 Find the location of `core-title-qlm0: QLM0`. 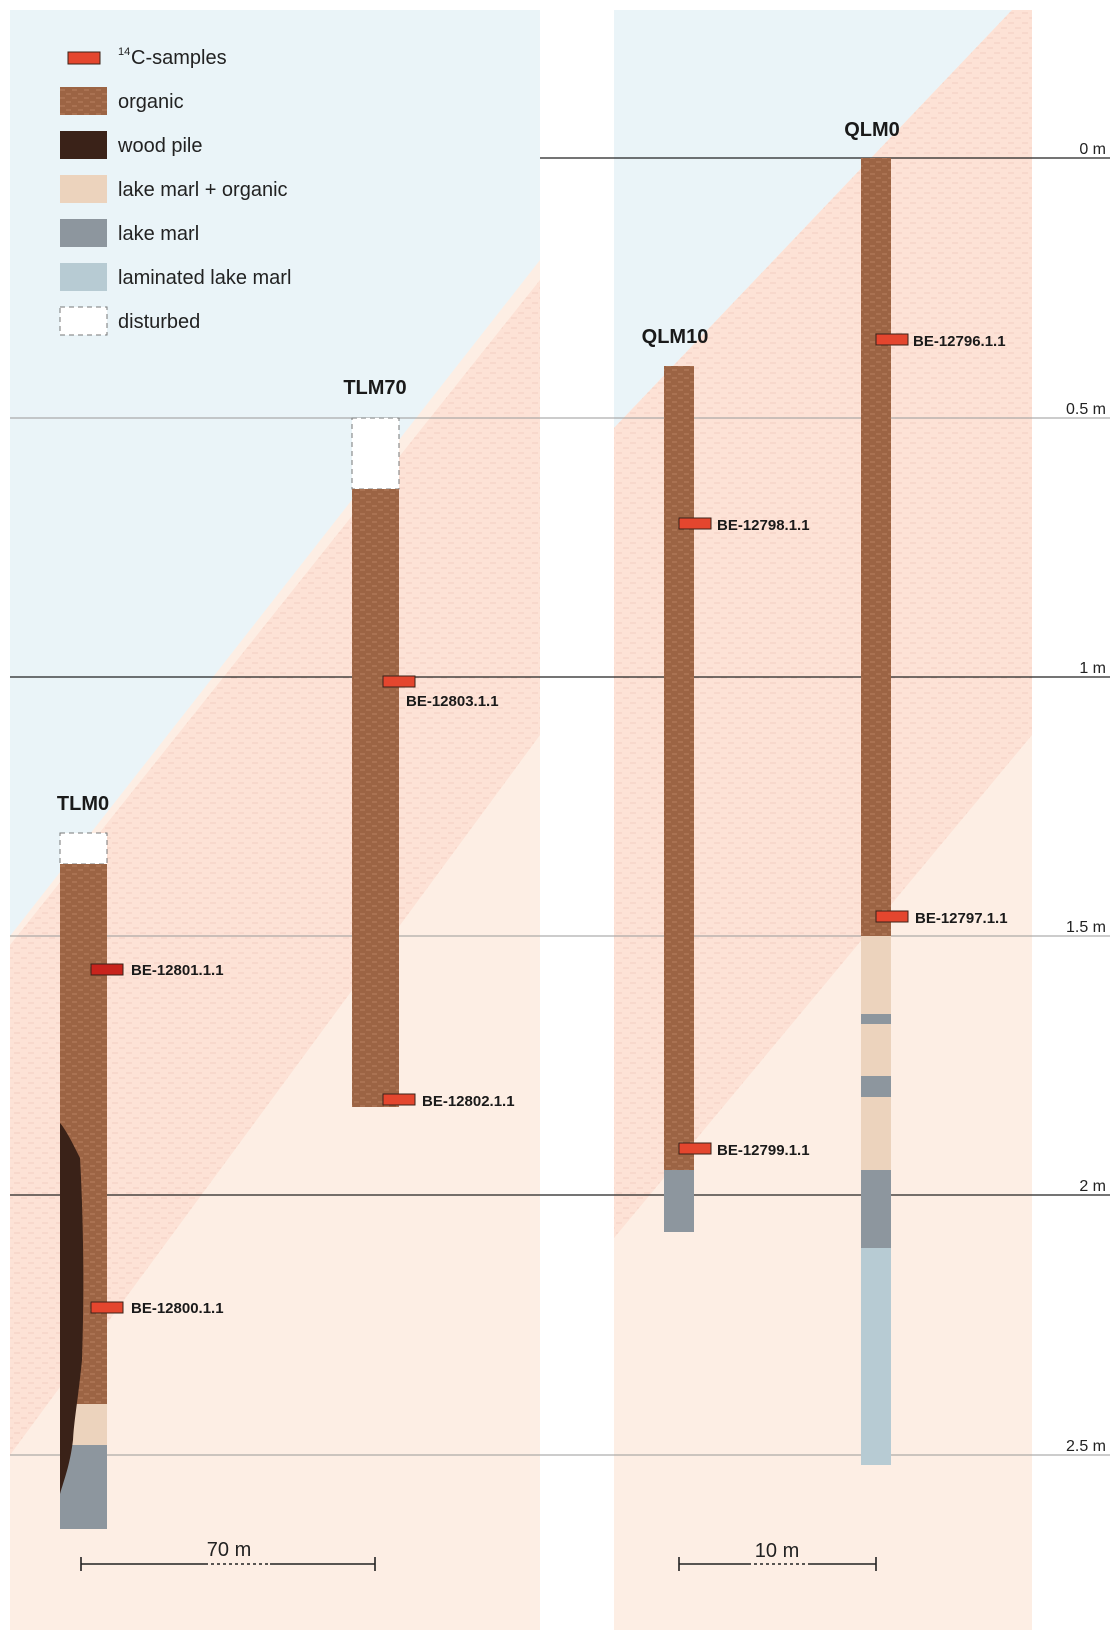

core-title-qlm0: QLM0 is located at coordinates (872, 130).